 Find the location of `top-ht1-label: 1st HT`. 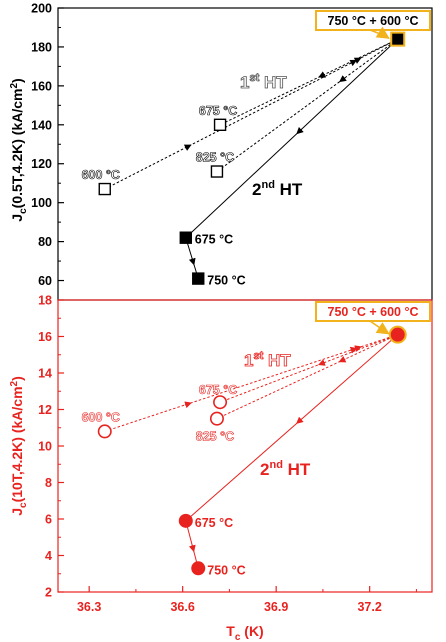

top-ht1-label: 1st HT is located at coordinates (263, 82).